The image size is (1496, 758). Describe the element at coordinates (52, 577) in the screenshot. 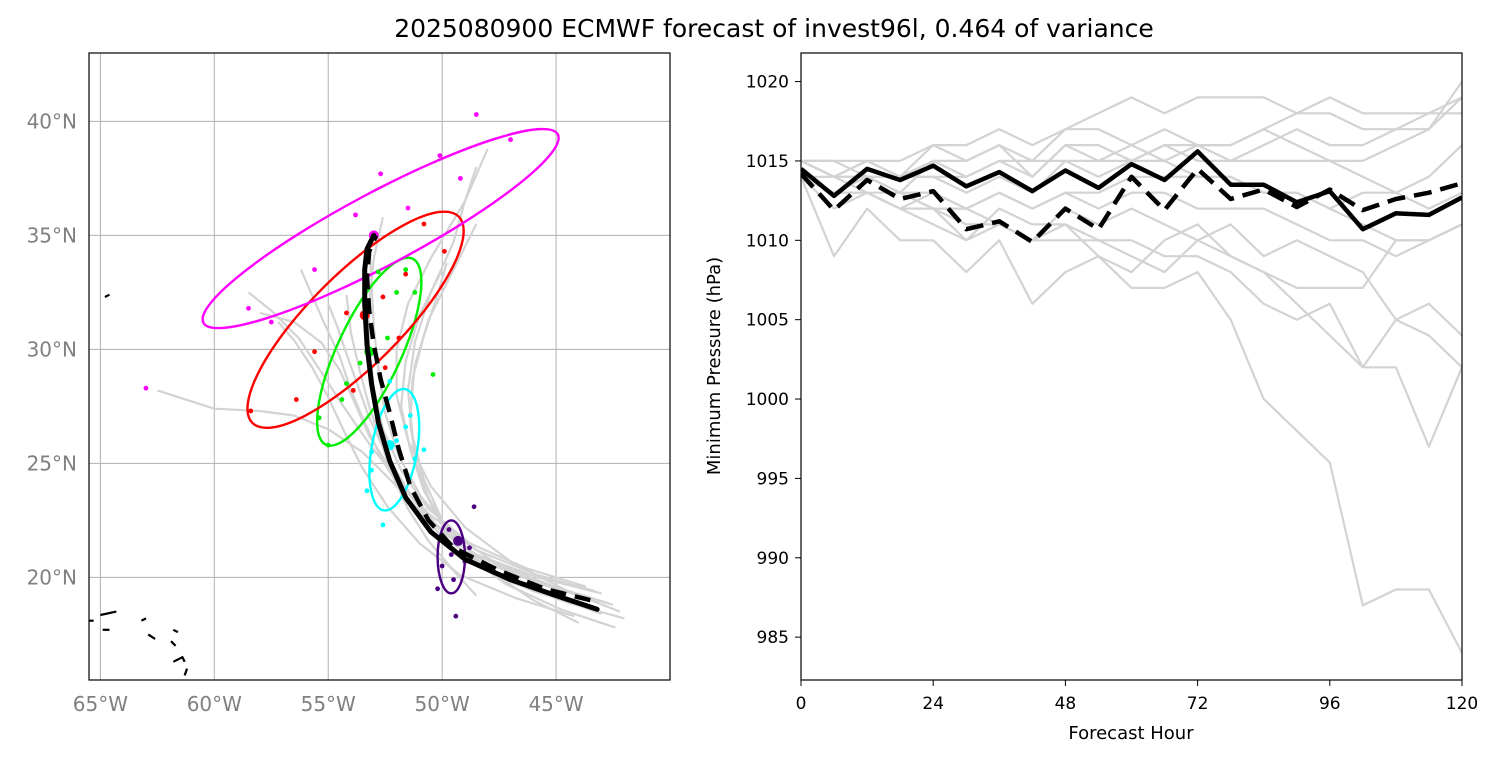

I see `lat-tick-label: 20°N` at that location.